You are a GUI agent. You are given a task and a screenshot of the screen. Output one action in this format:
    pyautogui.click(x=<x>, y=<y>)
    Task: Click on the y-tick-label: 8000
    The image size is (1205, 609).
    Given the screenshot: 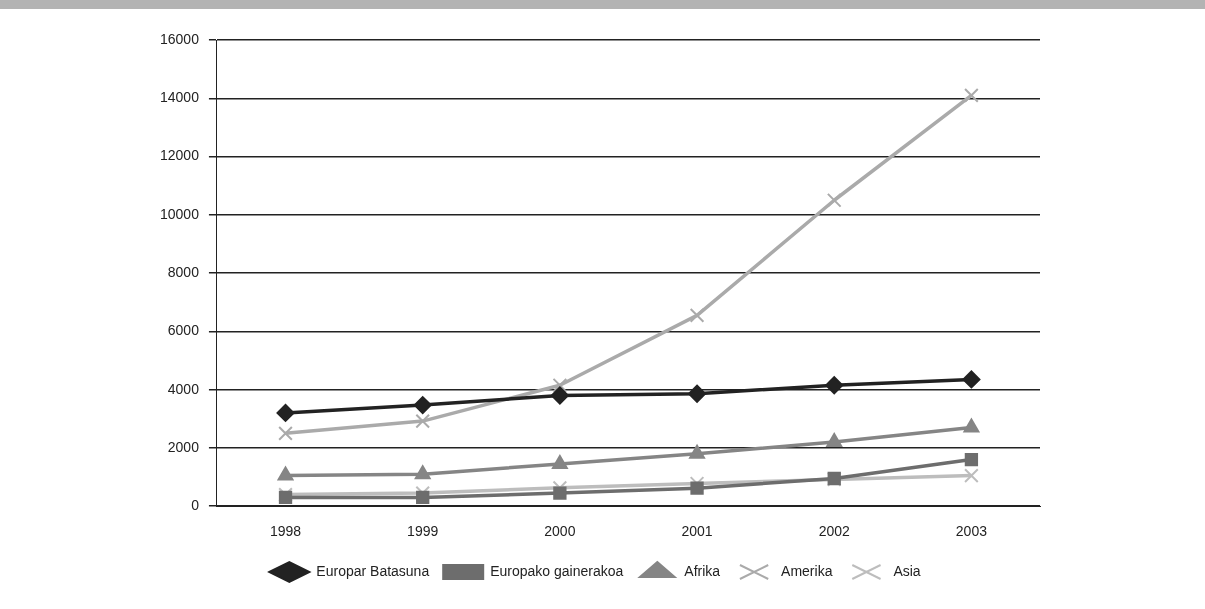 What is the action you would take?
    pyautogui.click(x=183, y=271)
    